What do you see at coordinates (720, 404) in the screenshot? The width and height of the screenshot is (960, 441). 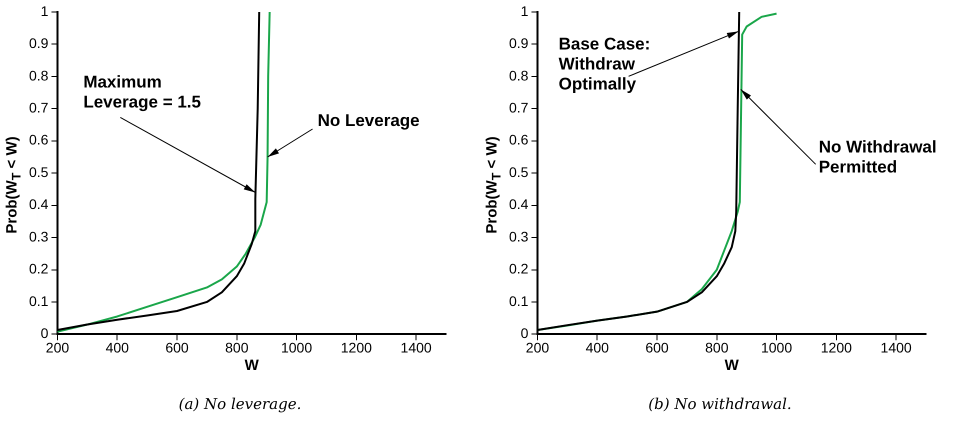 I see `text: (b) No withdrawal.` at bounding box center [720, 404].